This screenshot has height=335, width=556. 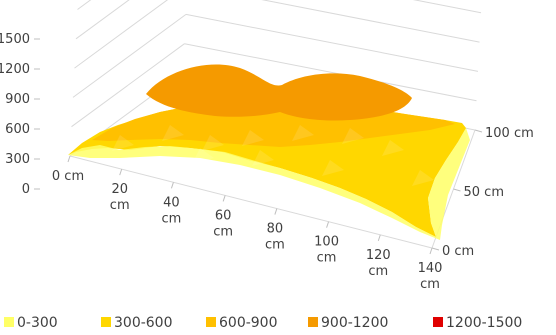 What do you see at coordinates (458, 251) in the screenshot?
I see `y-tick-label: 0 cm` at bounding box center [458, 251].